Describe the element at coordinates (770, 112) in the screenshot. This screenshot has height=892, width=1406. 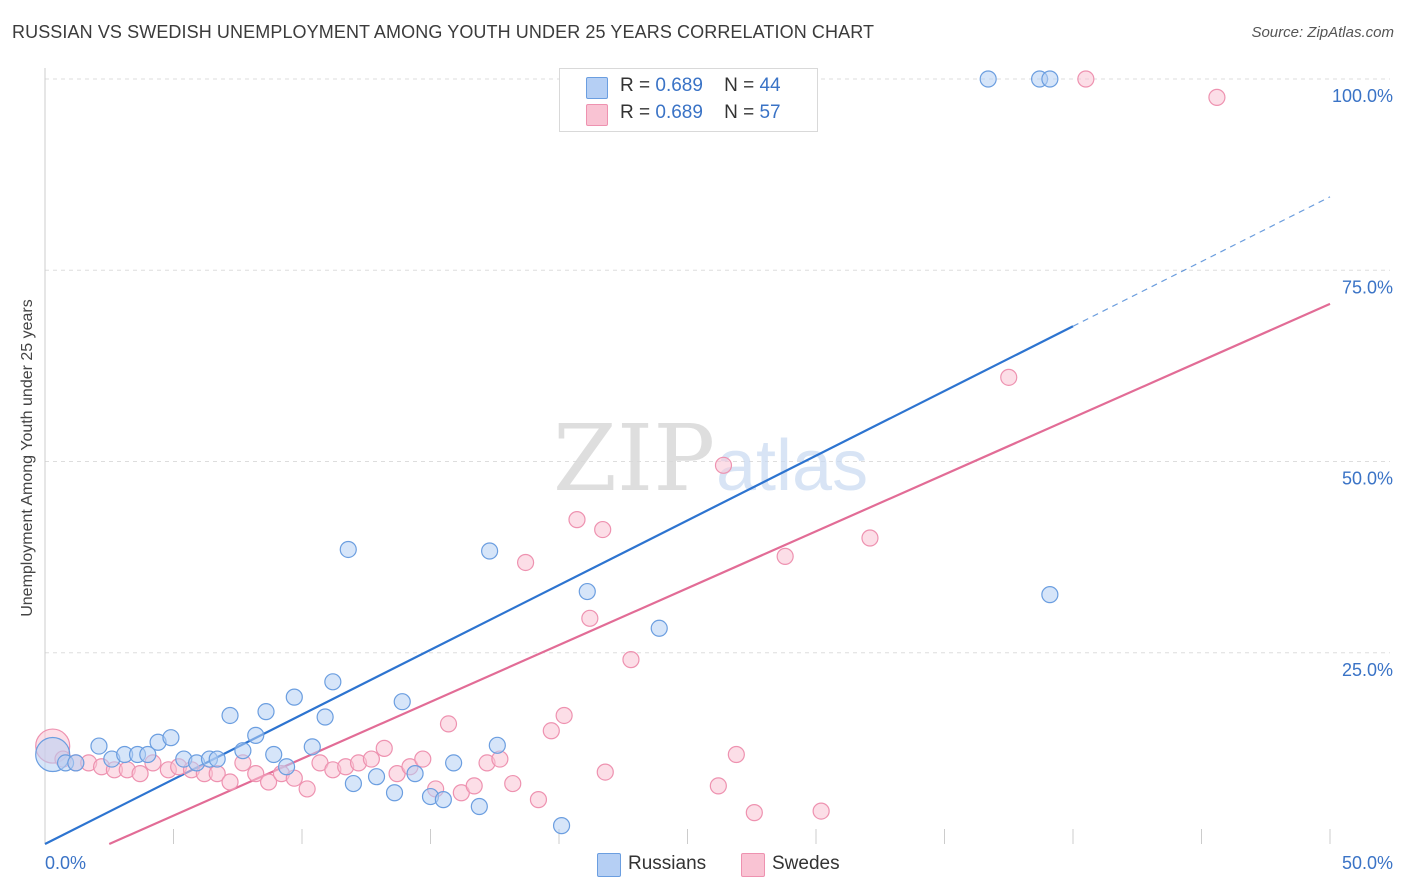
I see `swedes-n-value: 57` at that location.